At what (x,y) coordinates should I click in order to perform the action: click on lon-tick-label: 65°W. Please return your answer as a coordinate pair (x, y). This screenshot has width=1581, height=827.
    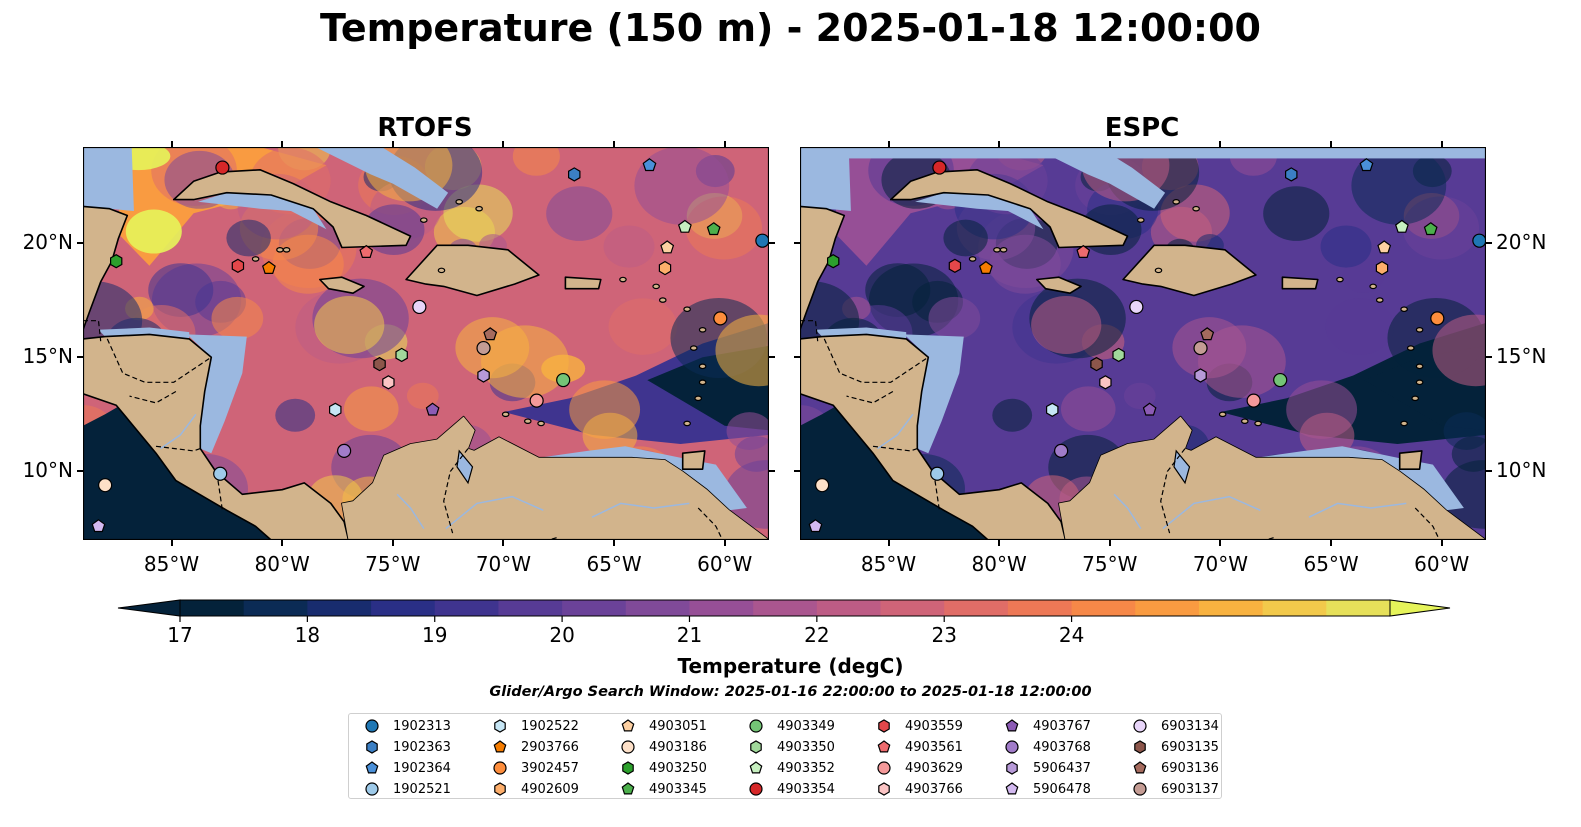
    Looking at the image, I should click on (614, 564).